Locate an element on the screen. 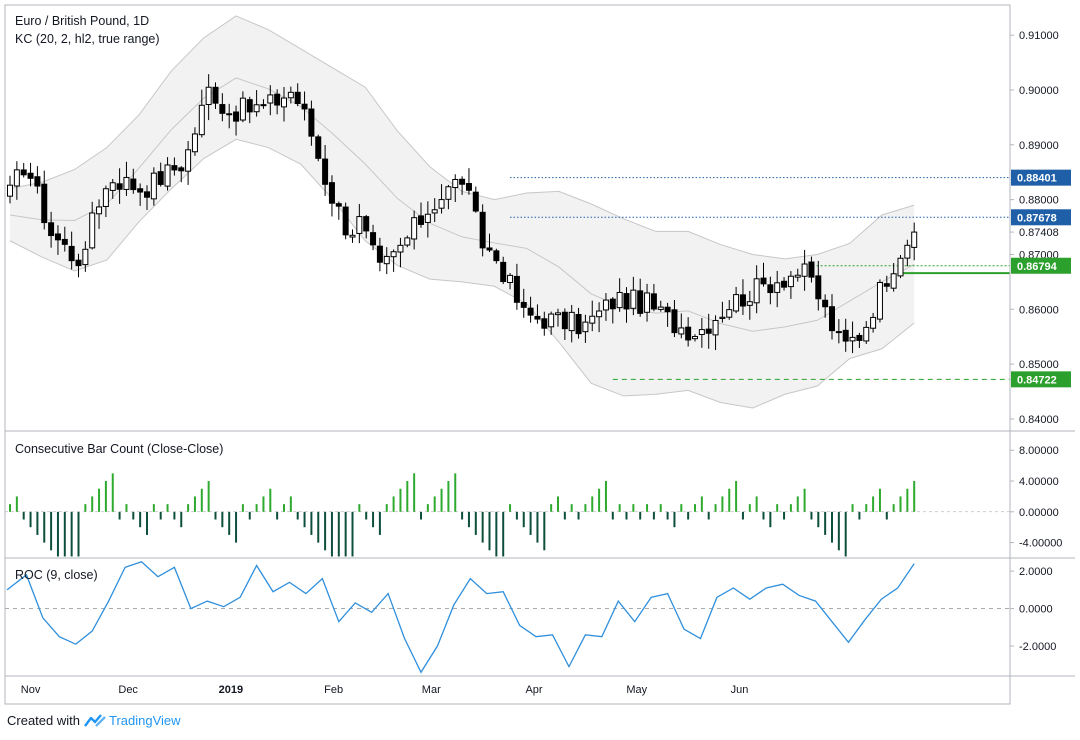 The image size is (1080, 740). indicator-label: KC (20, 2, hl2, true range) is located at coordinates (87, 39).